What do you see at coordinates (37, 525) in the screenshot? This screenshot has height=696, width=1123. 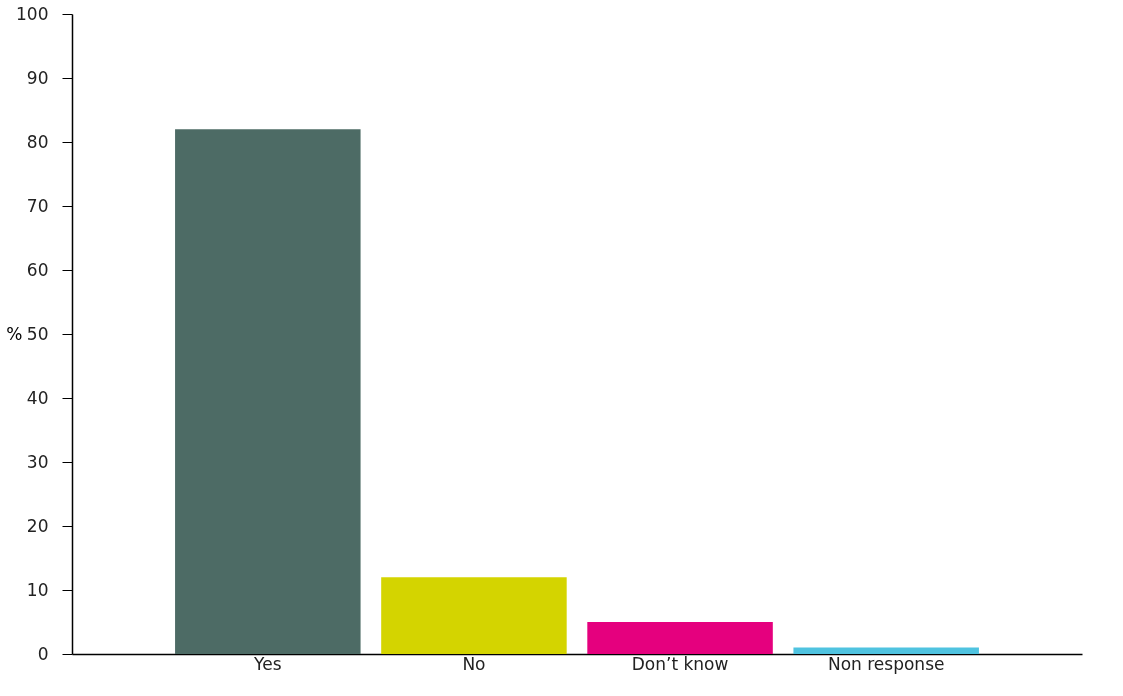 I see `y-tick-label: 20` at bounding box center [37, 525].